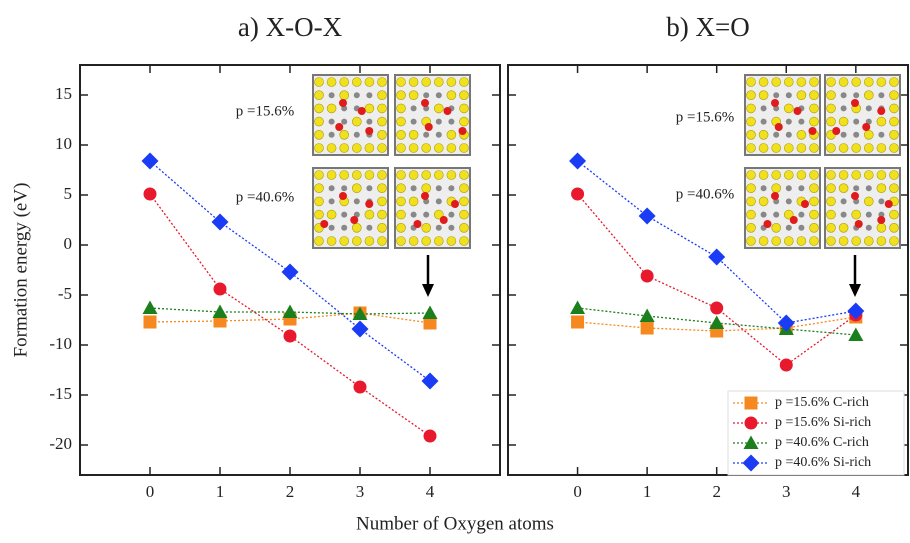  Describe the element at coordinates (822, 402) in the screenshot. I see `legend-label: p =15.6% C-rich` at that location.